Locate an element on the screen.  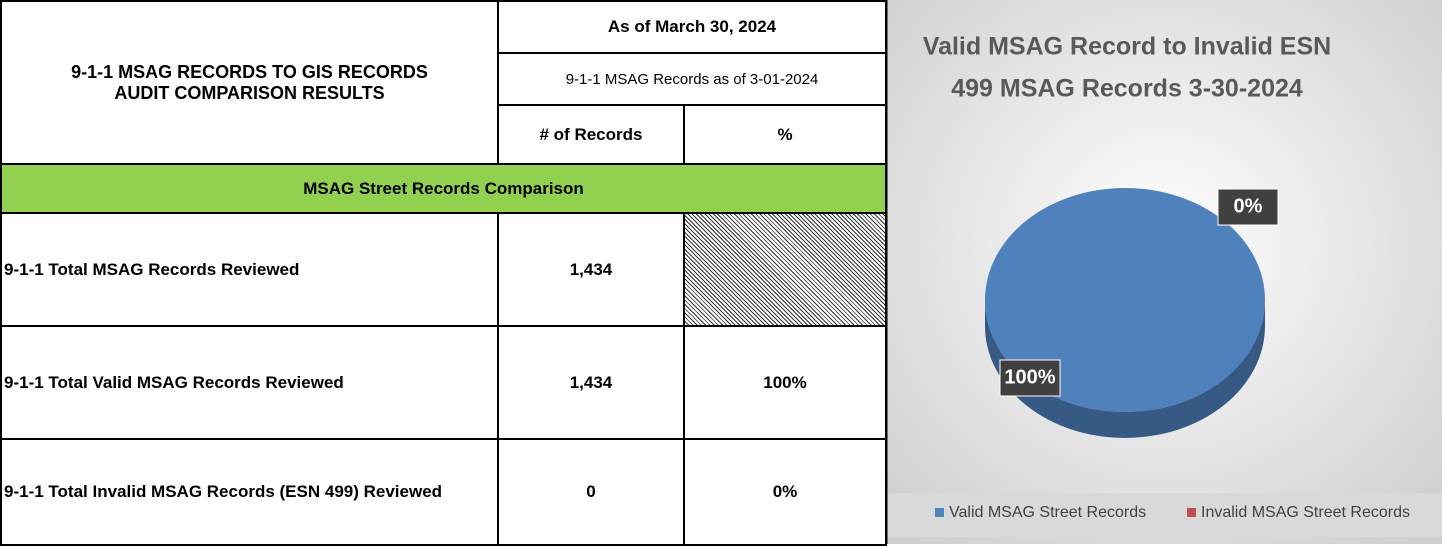
chart-title: Valid MSAG Record to Invalid ESN is located at coordinates (1127, 47).